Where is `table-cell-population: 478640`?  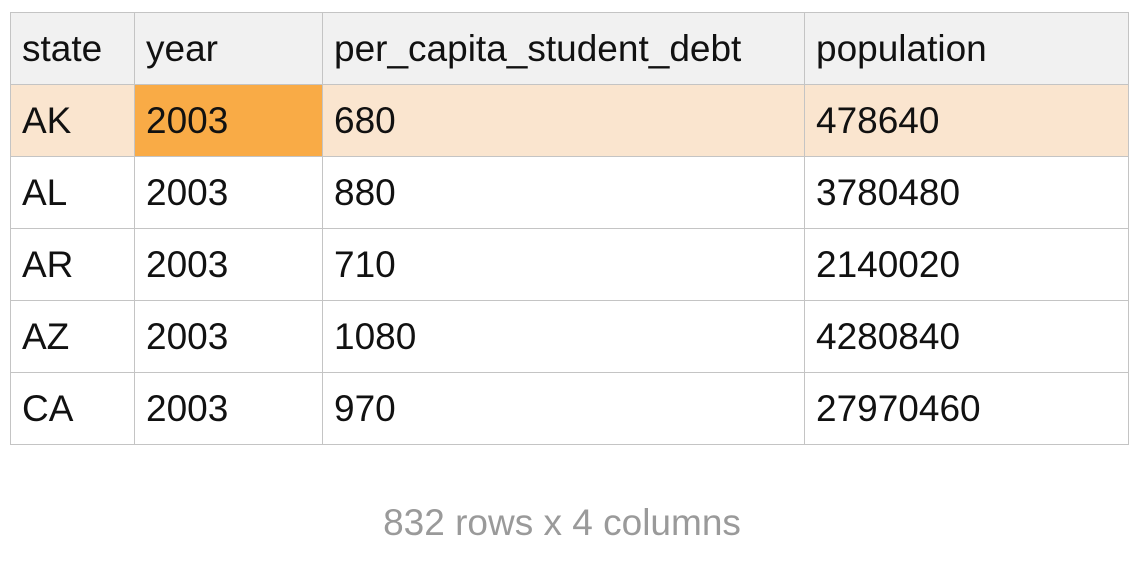 table-cell-population: 478640 is located at coordinates (966, 120).